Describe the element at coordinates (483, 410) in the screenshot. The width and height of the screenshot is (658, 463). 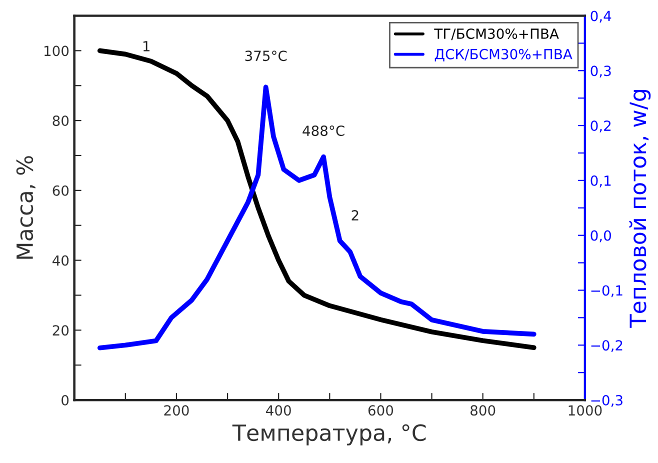
I see `x-tick-label: 800` at that location.